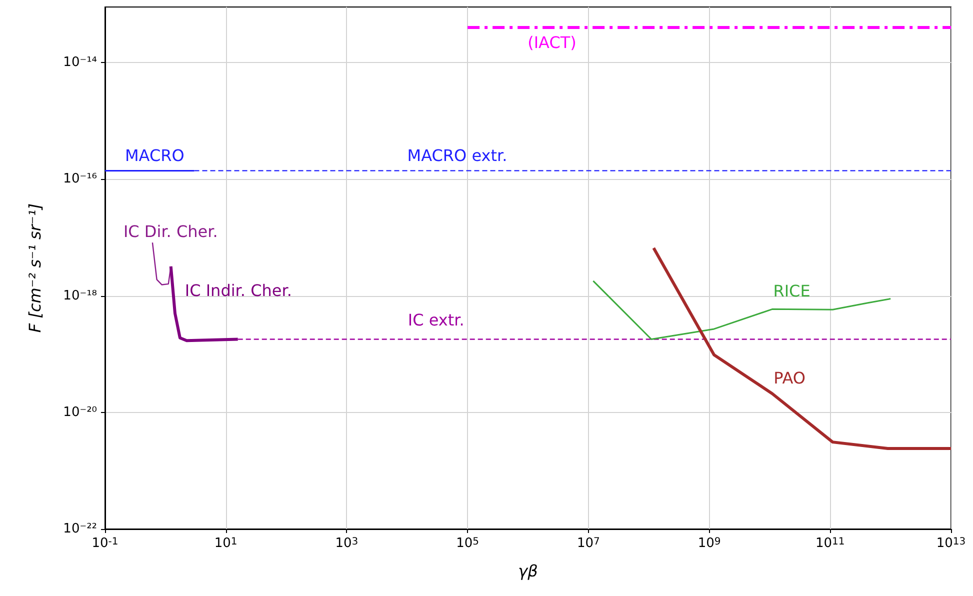  What do you see at coordinates (80, 529) in the screenshot?
I see `y-tick-label: 10⁻²²` at bounding box center [80, 529].